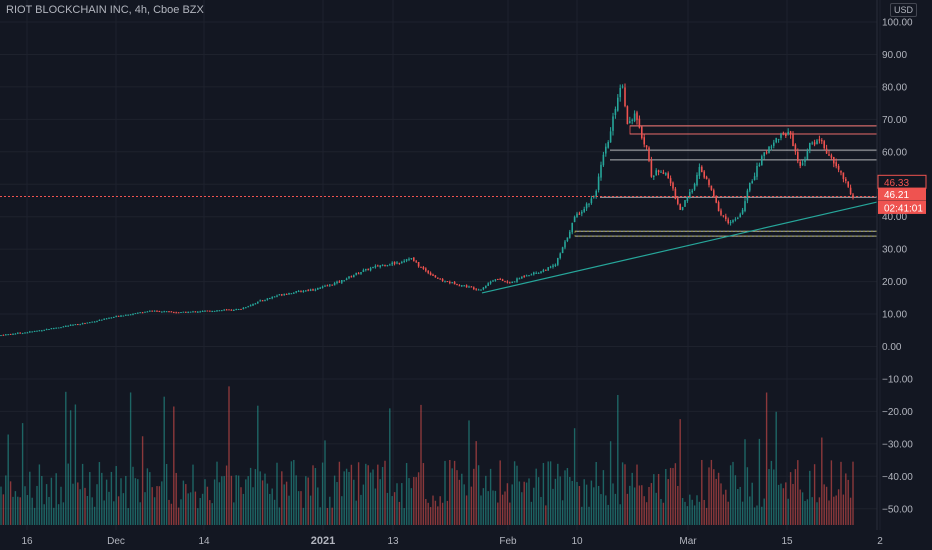 Image resolution: width=932 pixels, height=550 pixels. Describe the element at coordinates (204, 541) in the screenshot. I see `x-tick-label: 14` at that location.